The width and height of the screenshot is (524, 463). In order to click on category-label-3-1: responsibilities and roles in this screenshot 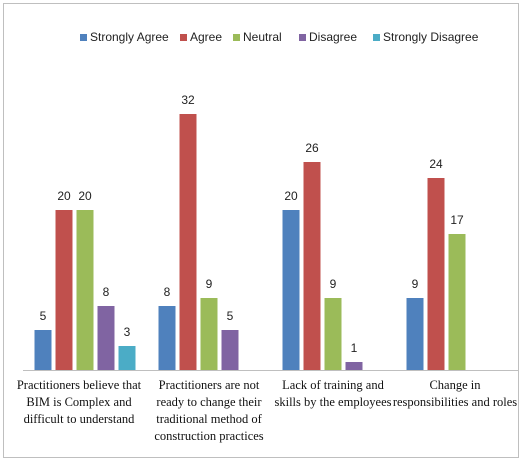, I will do `click(455, 402)`.